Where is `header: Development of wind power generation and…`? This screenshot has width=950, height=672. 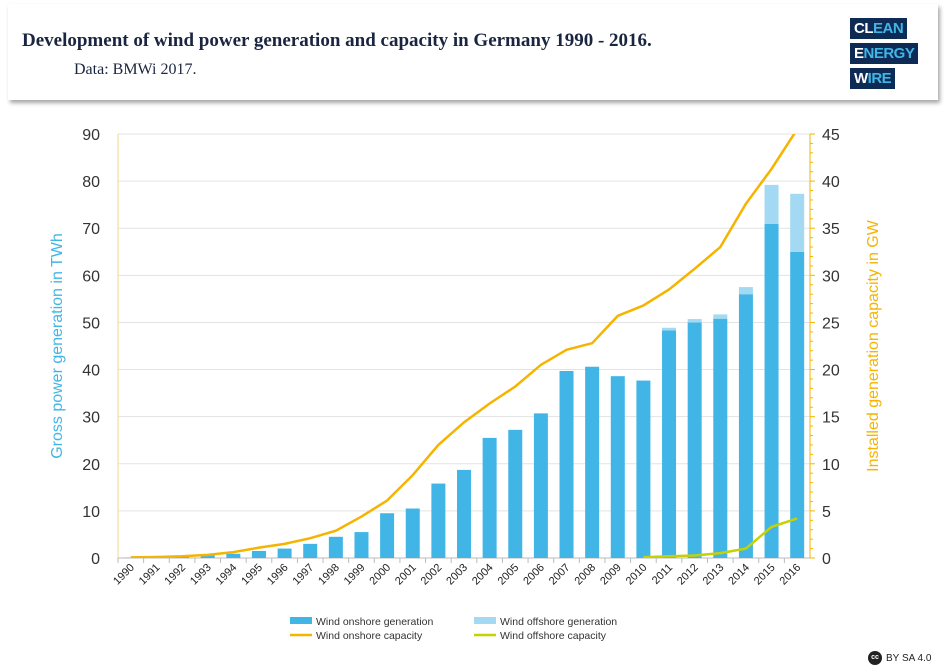 header: Development of wind power generation and… is located at coordinates (473, 52).